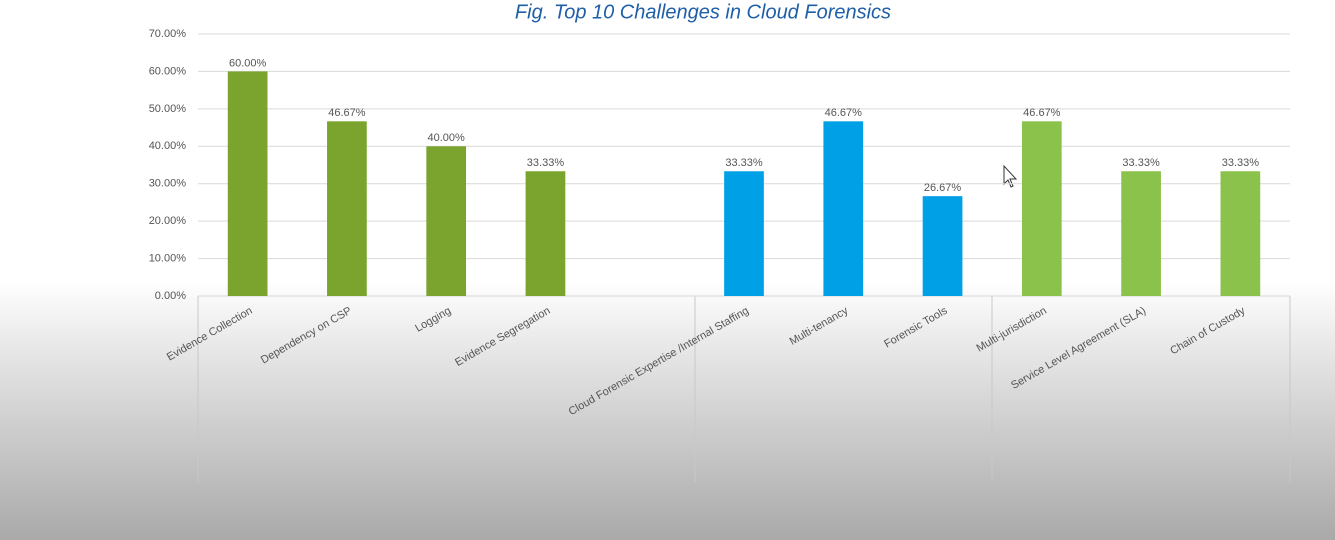 Image resolution: width=1335 pixels, height=540 pixels. Describe the element at coordinates (168, 109) in the screenshot. I see `y-tick-label: 50.00%` at that location.